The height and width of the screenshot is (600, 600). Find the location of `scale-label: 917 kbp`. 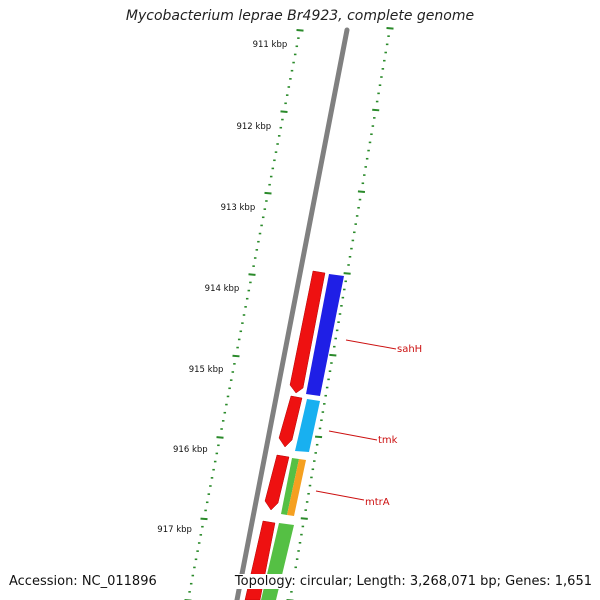

scale-label: 917 kbp is located at coordinates (174, 530).